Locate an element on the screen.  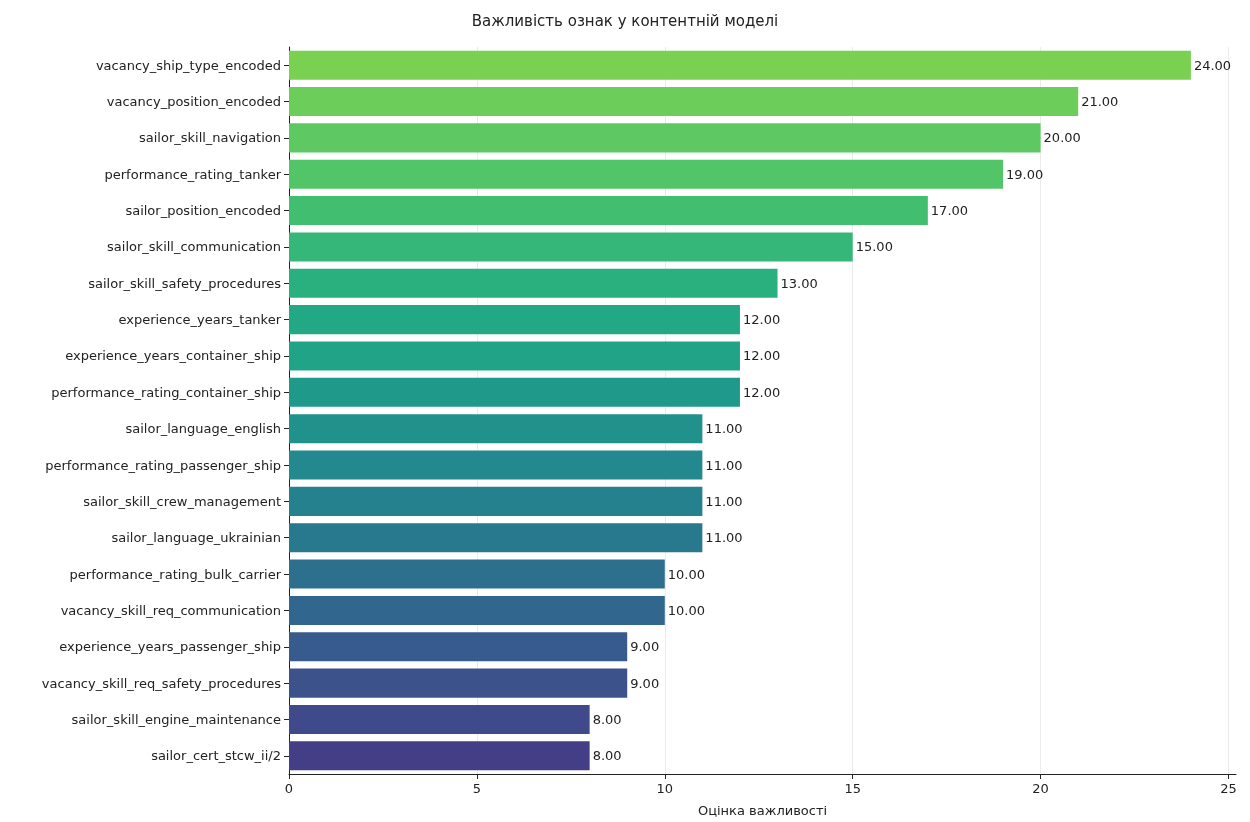
y-tick-label: vacancy_position_encoded is located at coordinates (193, 102).